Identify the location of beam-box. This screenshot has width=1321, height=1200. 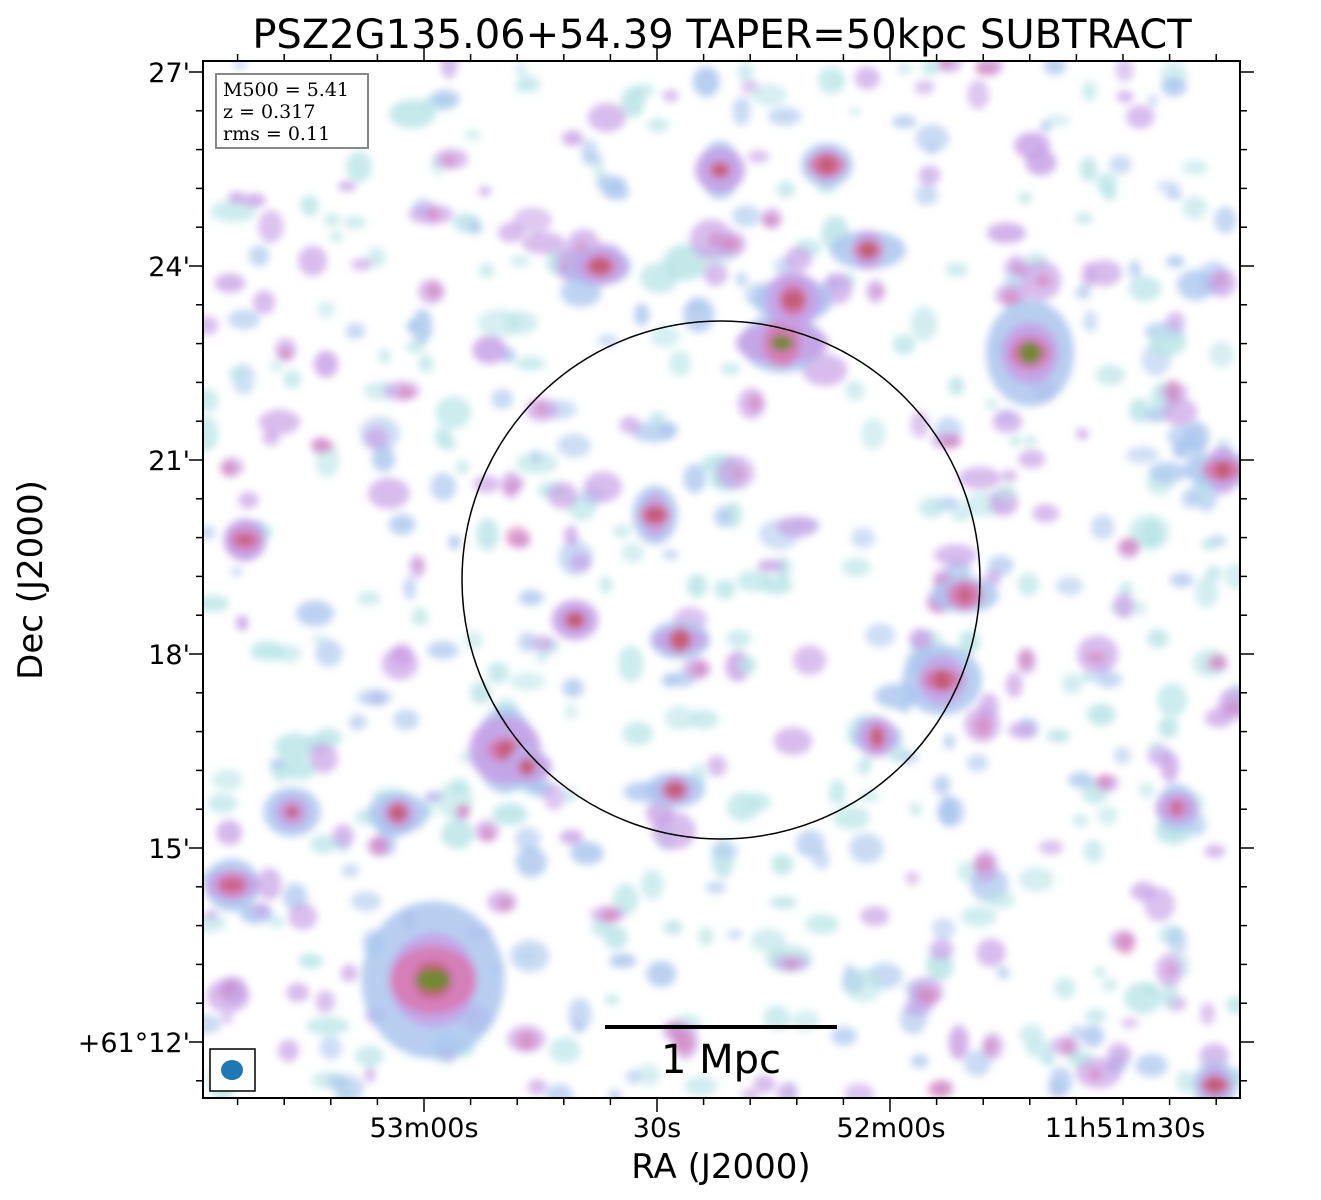
(232, 1070).